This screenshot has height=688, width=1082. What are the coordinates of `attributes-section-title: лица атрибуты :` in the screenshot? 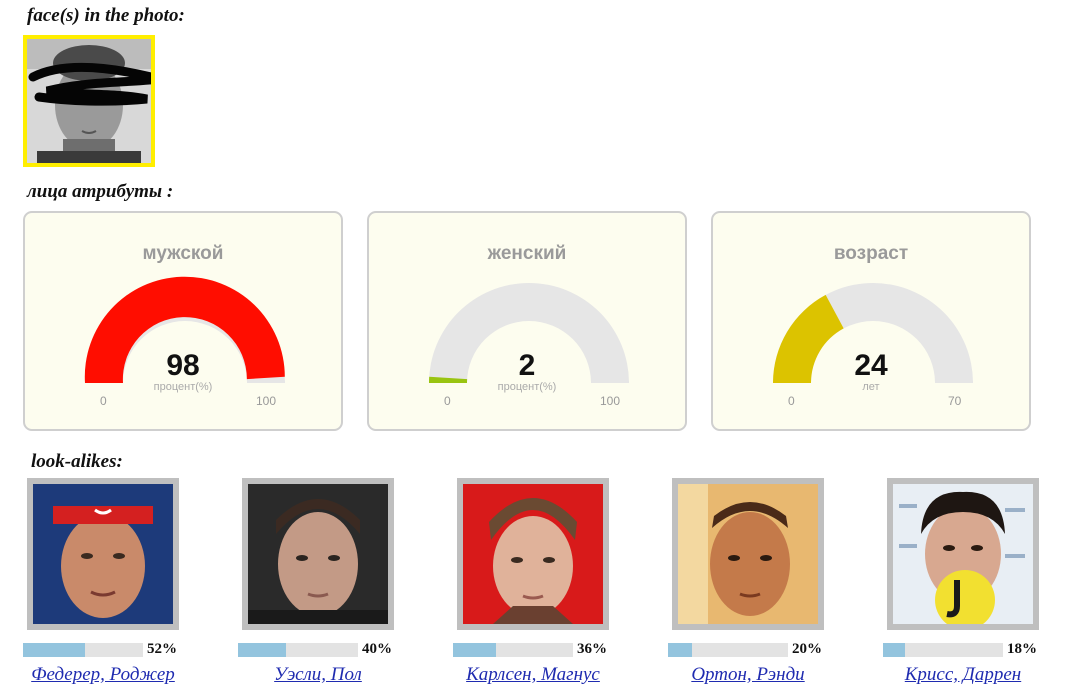 It's located at (100, 191).